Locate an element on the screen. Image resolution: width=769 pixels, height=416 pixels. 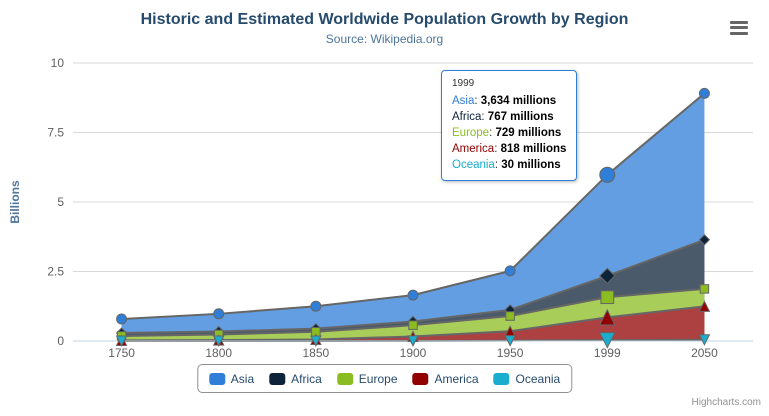
legend-item-africa: Africa is located at coordinates (295, 379).